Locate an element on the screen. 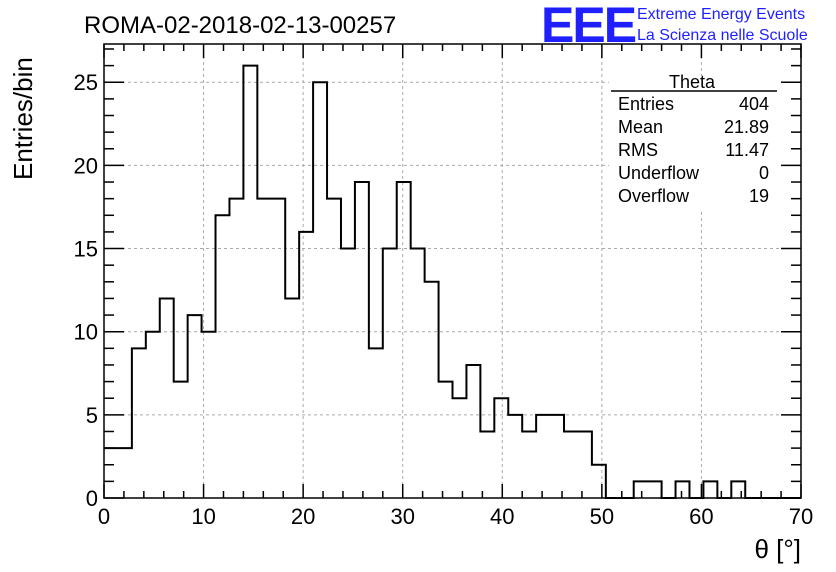 Image resolution: width=836 pixels, height=572 pixels. y-tick-label: 10 is located at coordinates (86, 332).